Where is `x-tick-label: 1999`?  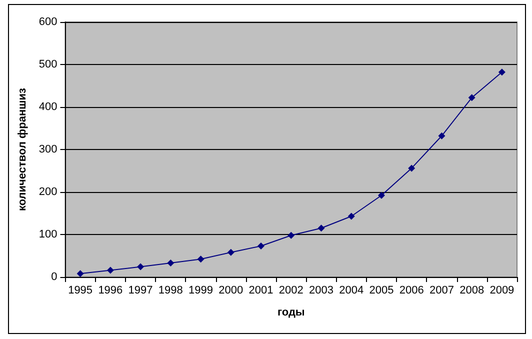 x-tick-label: 1999 is located at coordinates (201, 290).